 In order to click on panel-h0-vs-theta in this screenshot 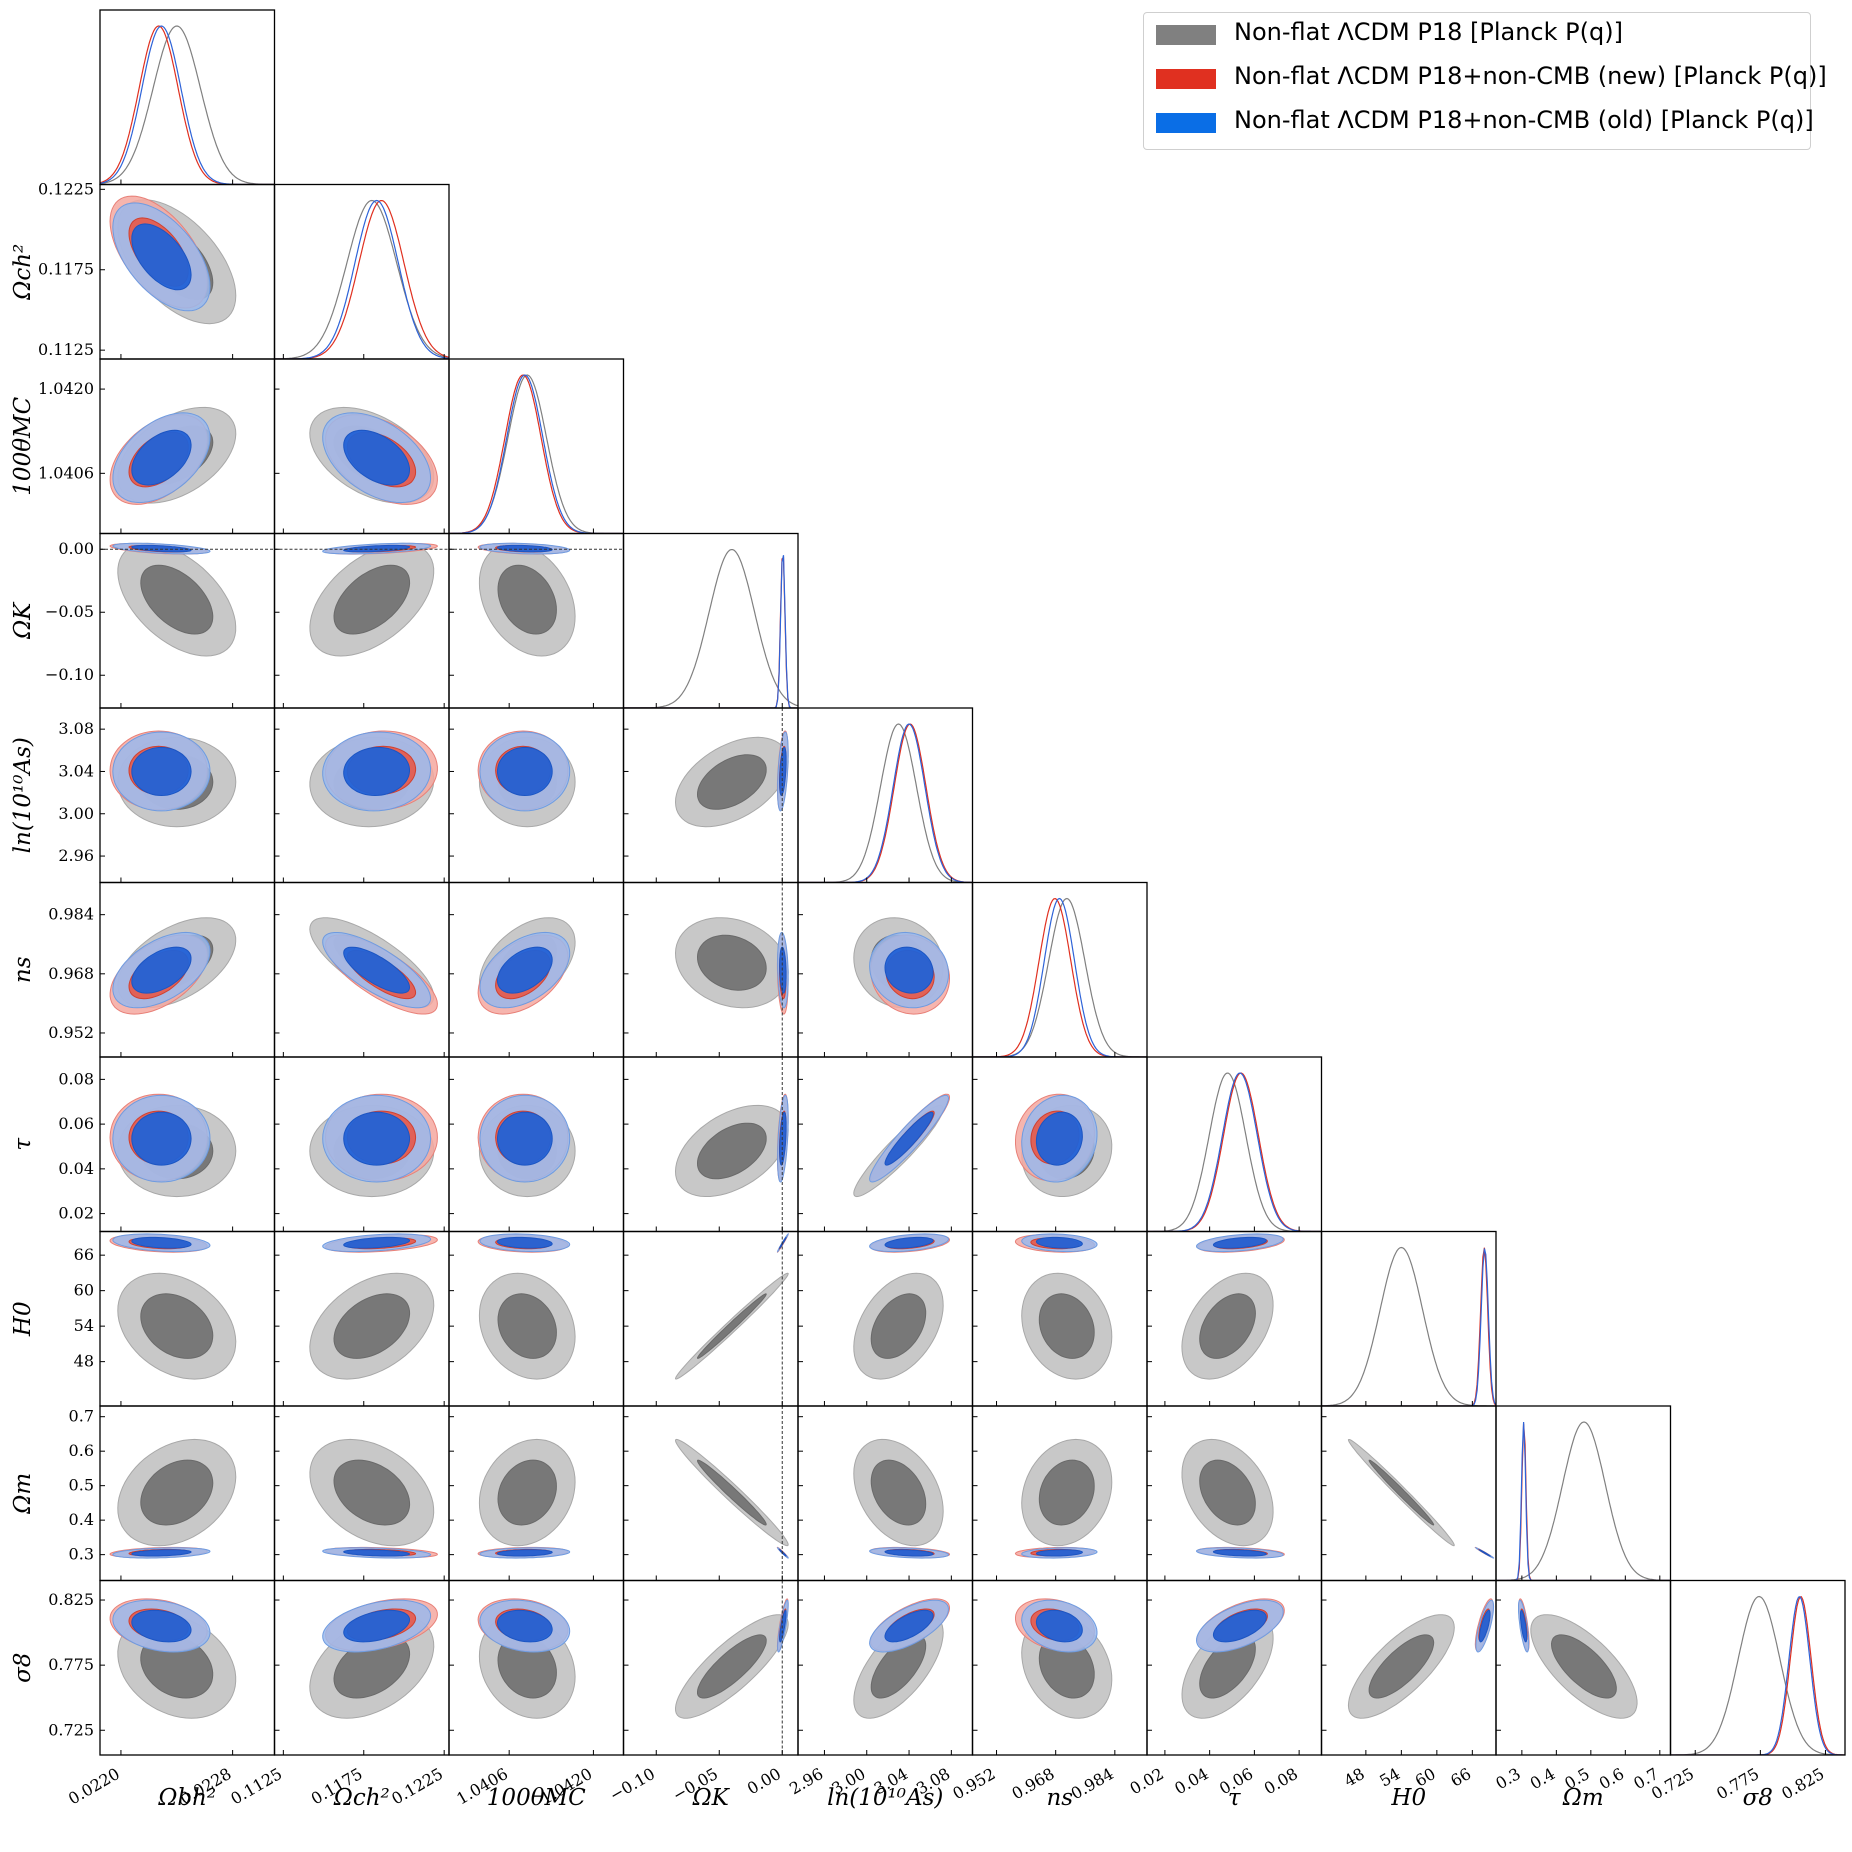, I will do `click(526, 1306)`.